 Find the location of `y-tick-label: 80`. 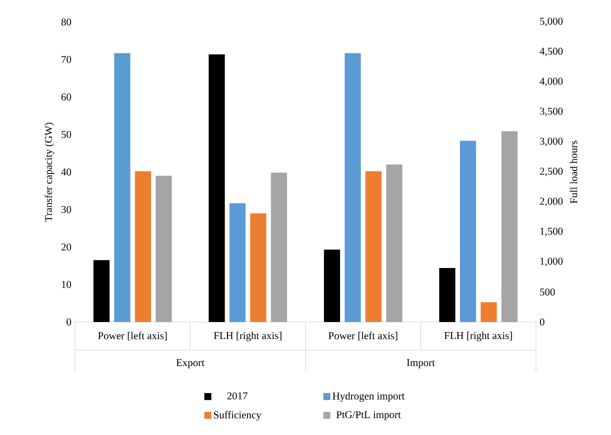

y-tick-label: 80 is located at coordinates (66, 22).